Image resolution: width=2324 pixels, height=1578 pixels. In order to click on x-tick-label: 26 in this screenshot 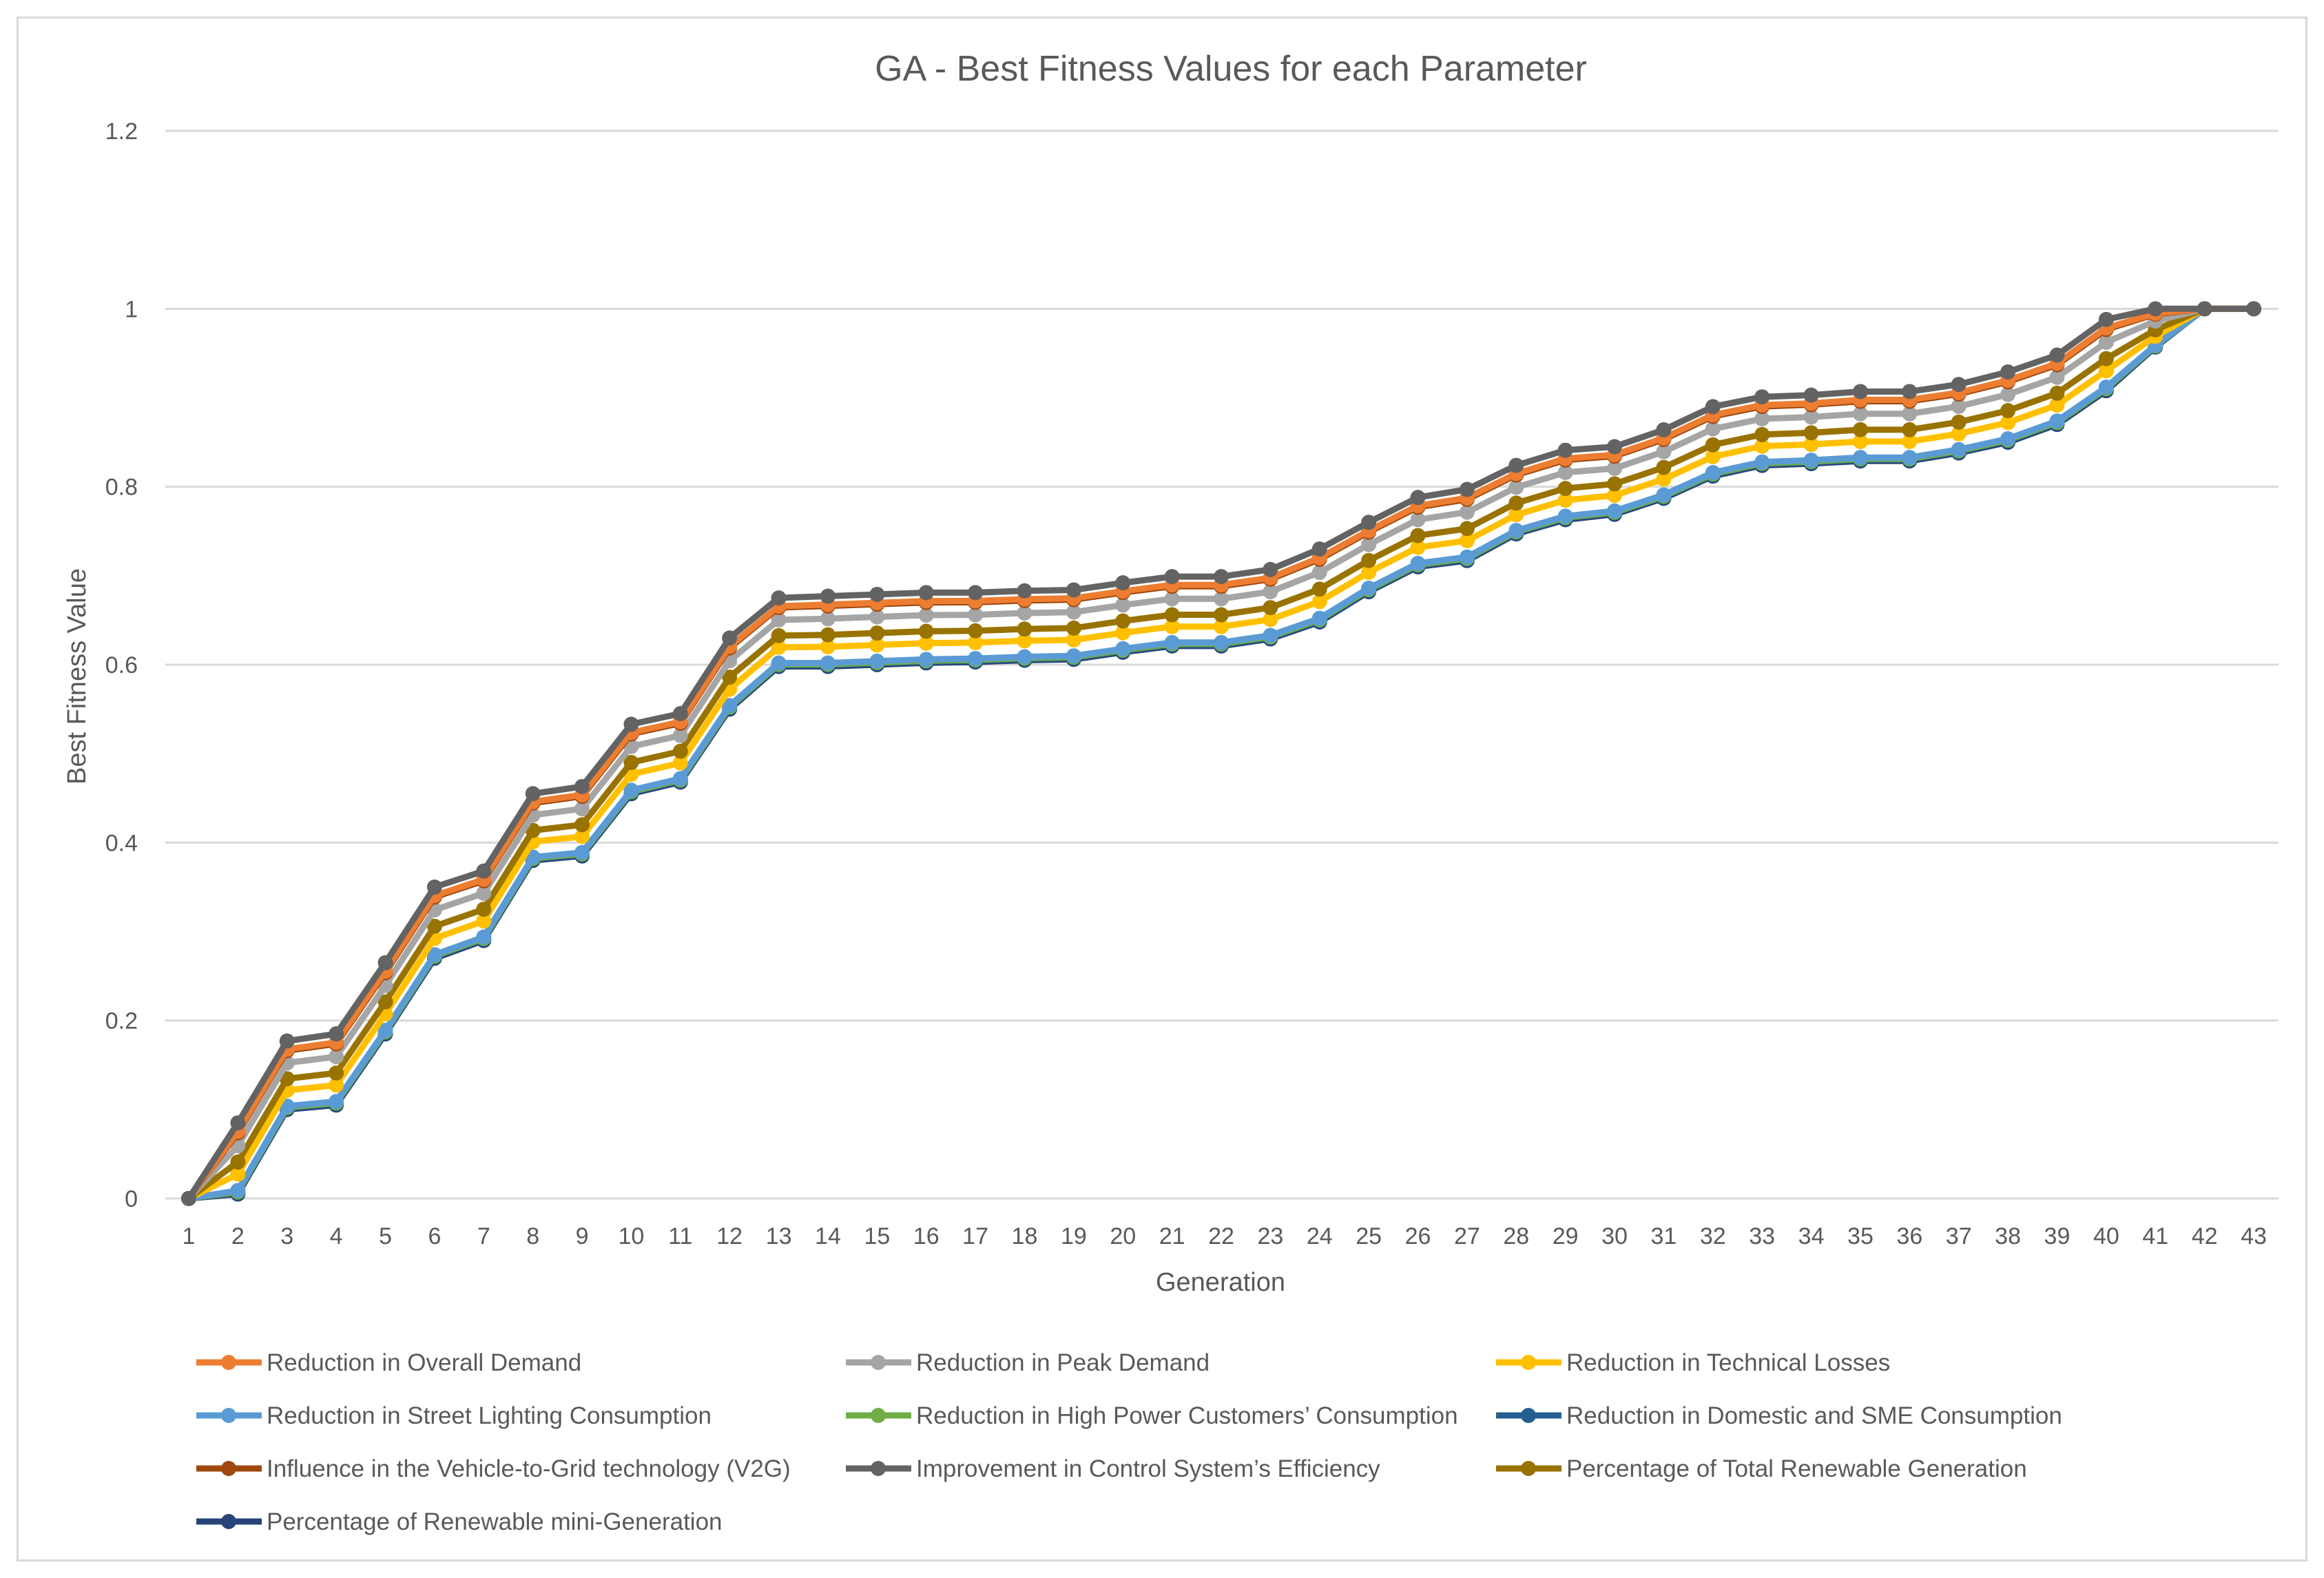, I will do `click(1418, 1236)`.